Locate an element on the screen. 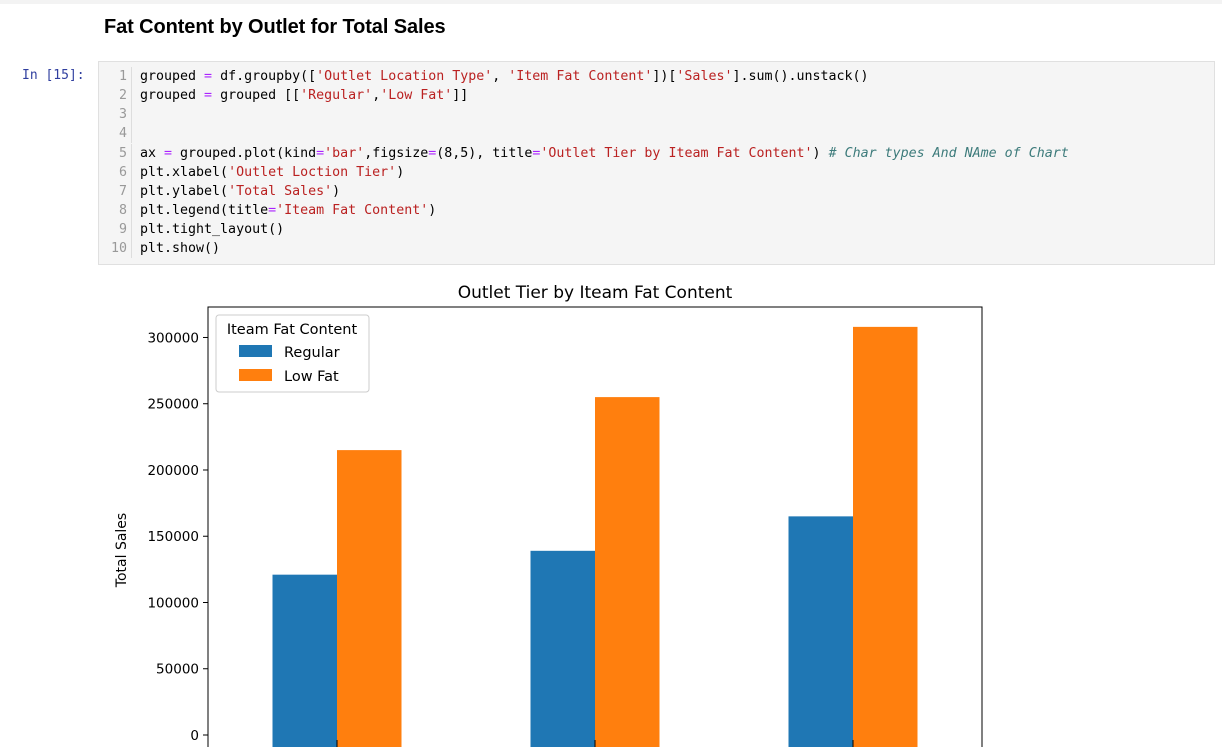  line-number: 10 is located at coordinates (118, 248).